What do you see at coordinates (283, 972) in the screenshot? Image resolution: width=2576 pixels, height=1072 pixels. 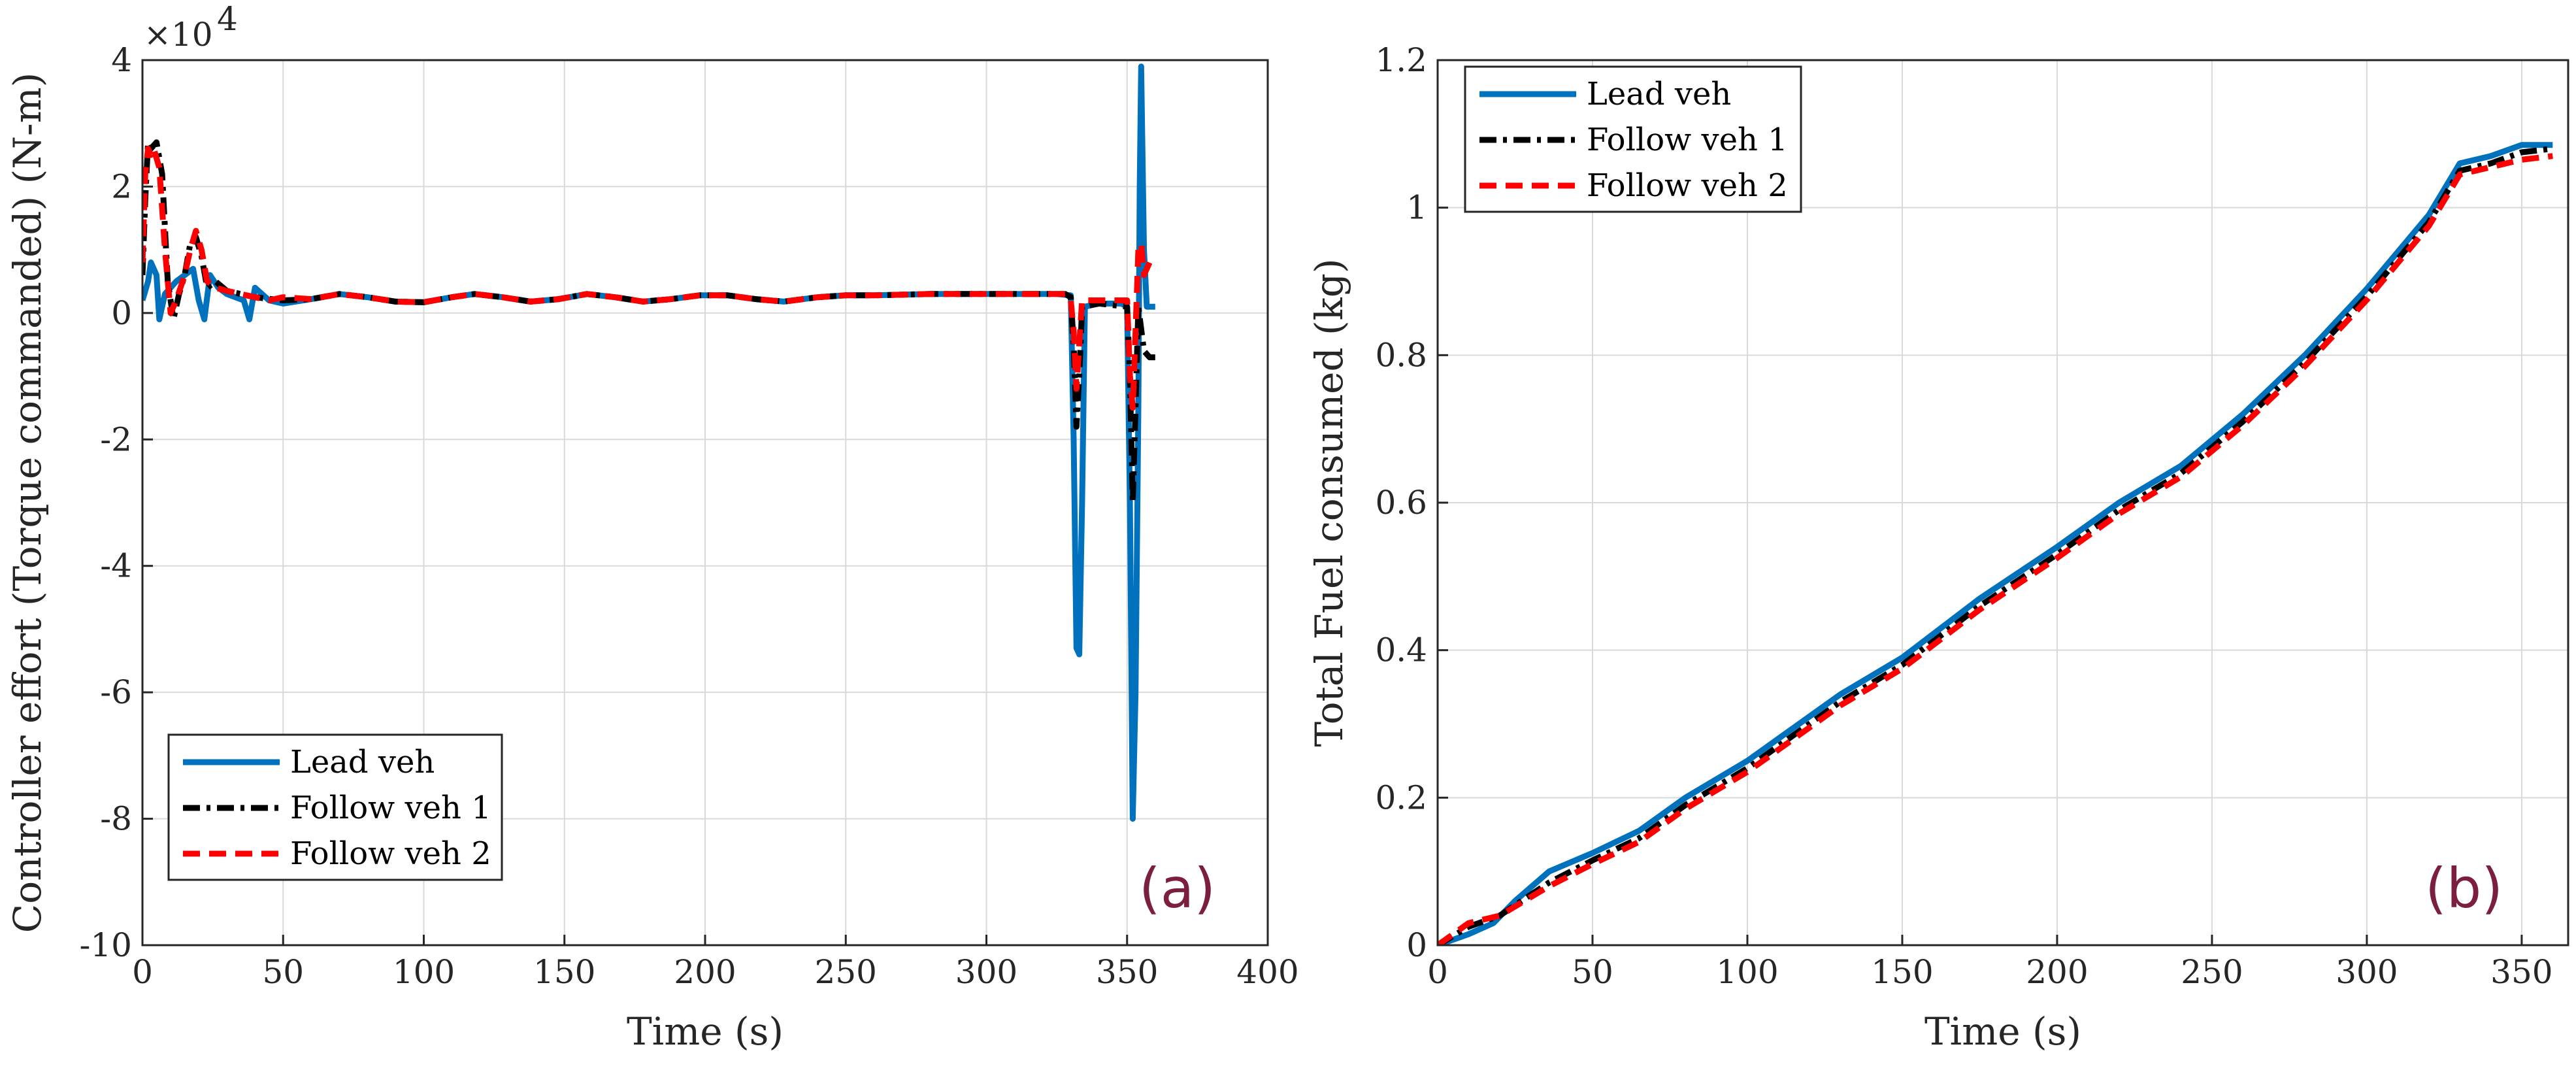 I see `x-tick-label-a-1: 50` at bounding box center [283, 972].